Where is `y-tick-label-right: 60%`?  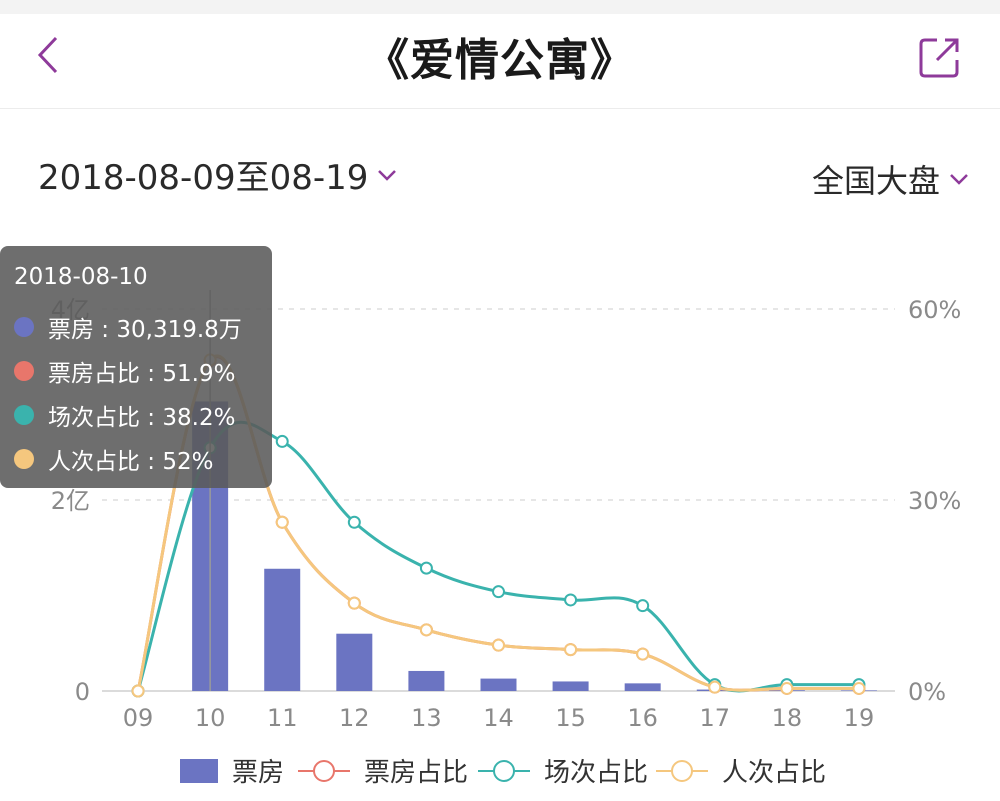
y-tick-label-right: 60% is located at coordinates (934, 310).